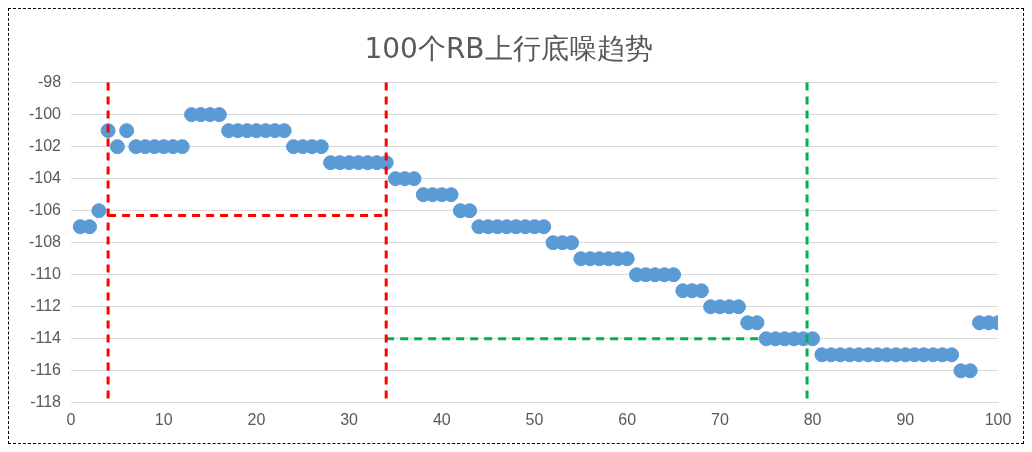 The height and width of the screenshot is (452, 1032). Describe the element at coordinates (49, 82) in the screenshot. I see `y-tick-label: -98` at that location.